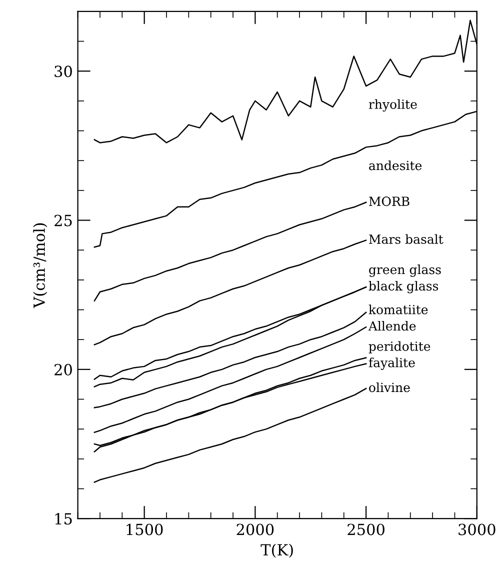  I want to click on series-label: rhyolite, so click(392, 105).